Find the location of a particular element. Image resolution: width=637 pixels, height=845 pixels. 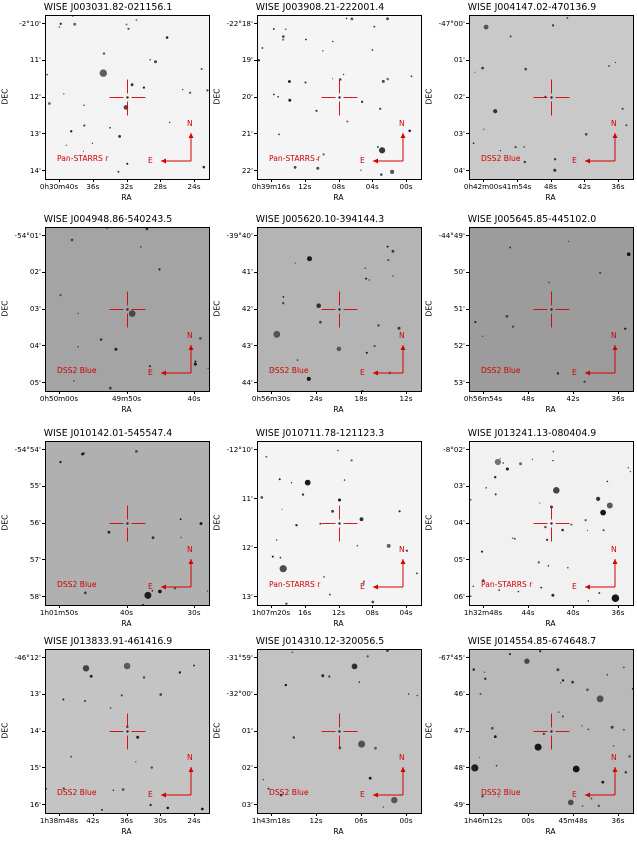

y-tick-label: 16' is located at coordinates (35, 804).